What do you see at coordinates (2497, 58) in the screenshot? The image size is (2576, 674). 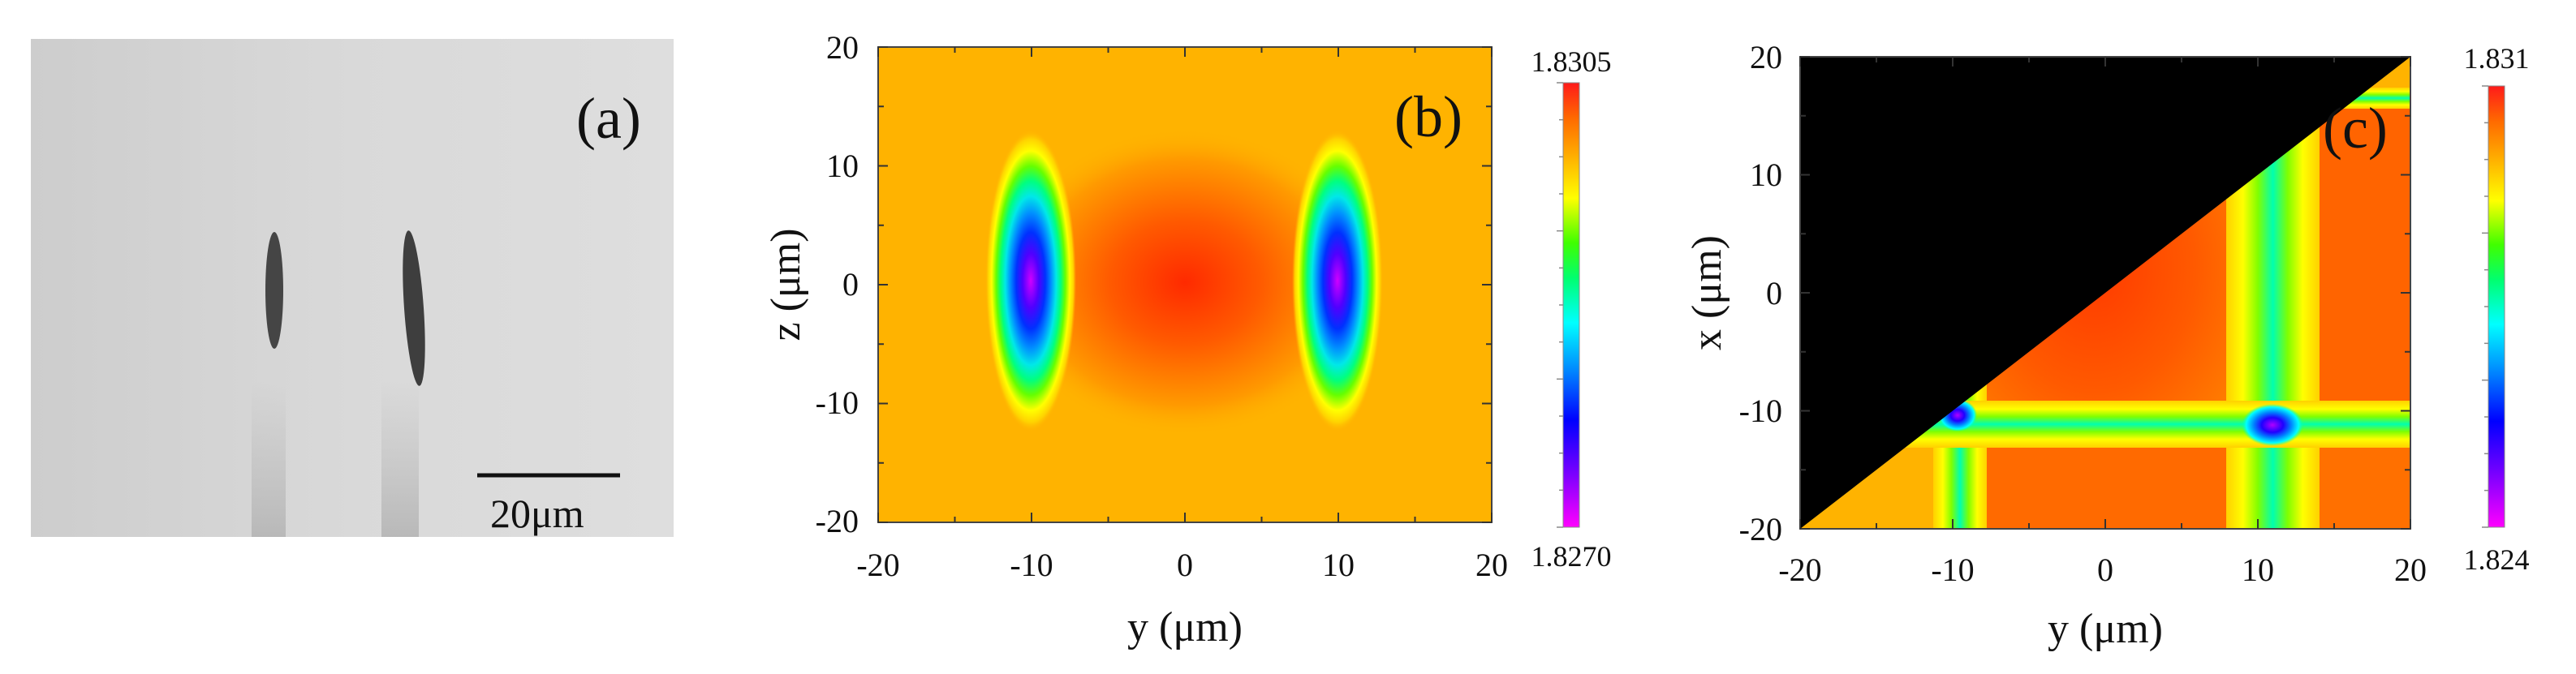 I see `colorbar-max-c: 1.831` at bounding box center [2497, 58].